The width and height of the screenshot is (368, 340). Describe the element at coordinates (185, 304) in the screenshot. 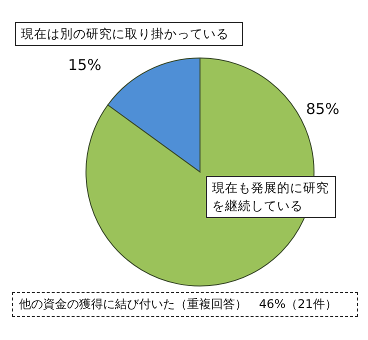

I see `text: 他の資金の獲得に結び付いた（重複回答） 46%（21件）` at that location.